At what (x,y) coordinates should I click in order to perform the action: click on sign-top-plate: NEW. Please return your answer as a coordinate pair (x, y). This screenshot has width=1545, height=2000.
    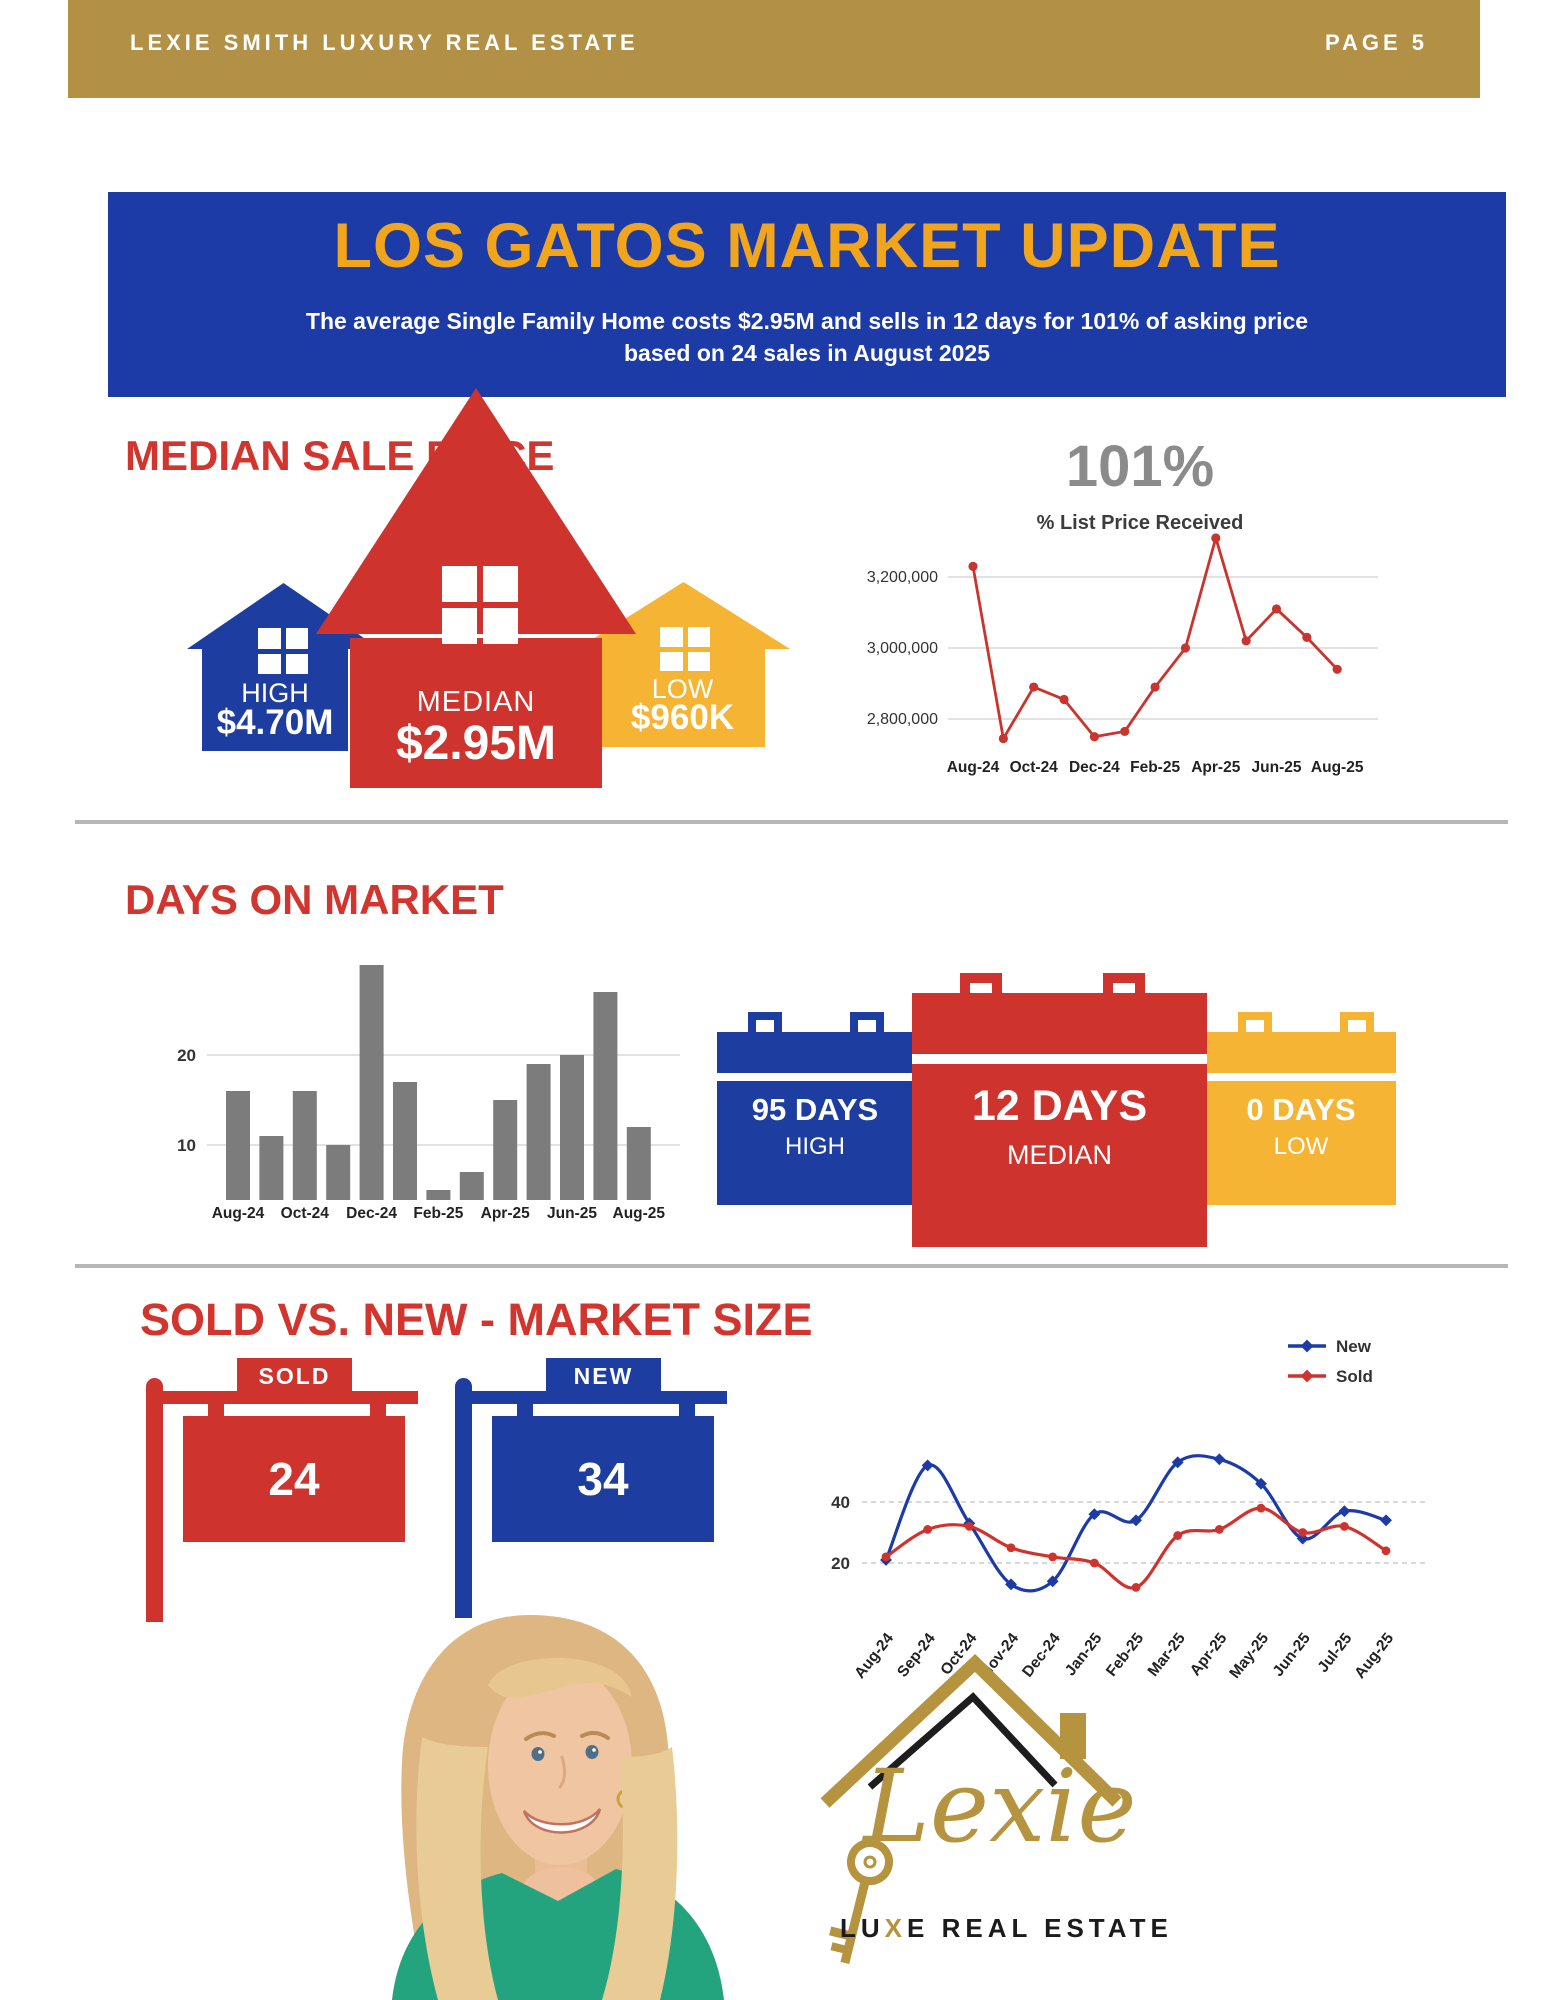
    Looking at the image, I should click on (603, 1376).